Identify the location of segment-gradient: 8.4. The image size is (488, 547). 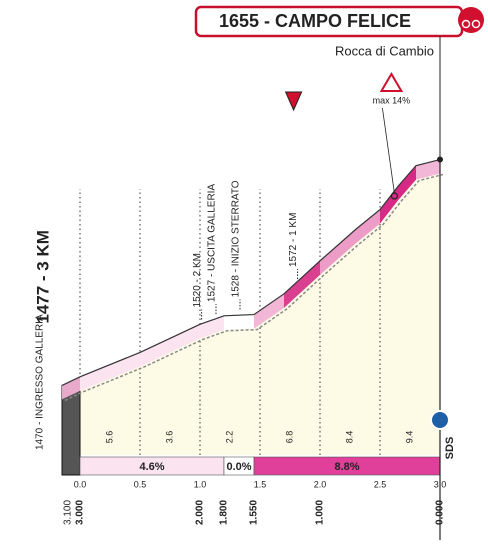
(349, 437).